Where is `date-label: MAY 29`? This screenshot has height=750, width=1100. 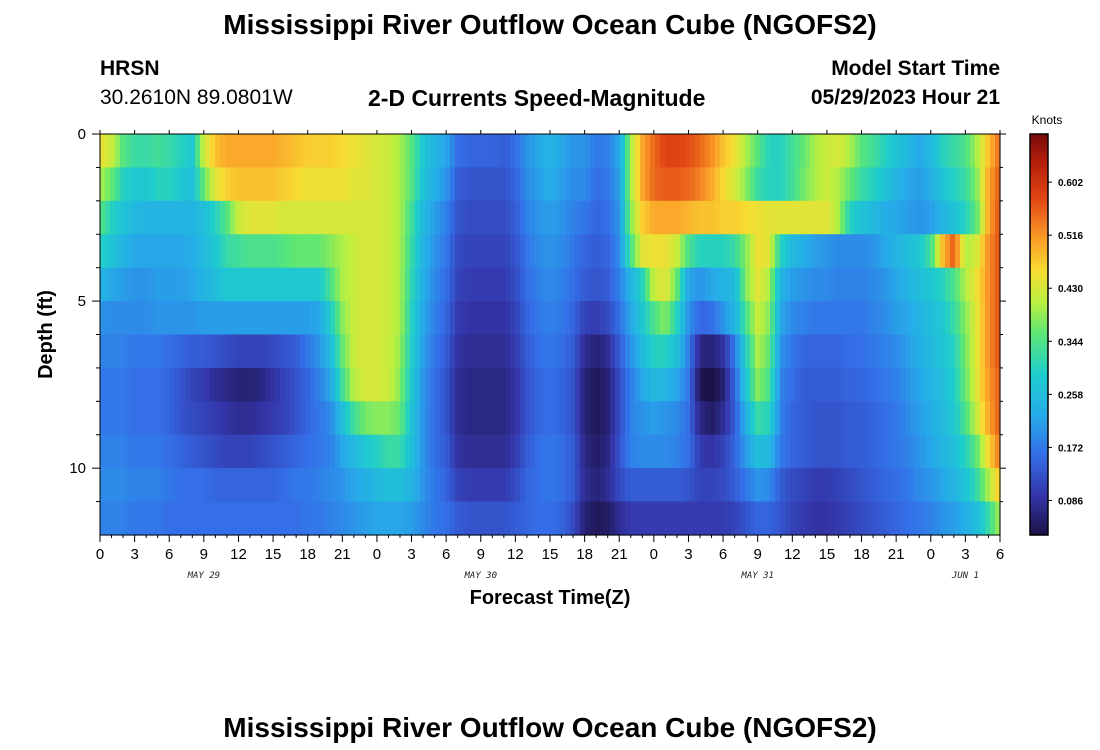
date-label: MAY 29 is located at coordinates (204, 576).